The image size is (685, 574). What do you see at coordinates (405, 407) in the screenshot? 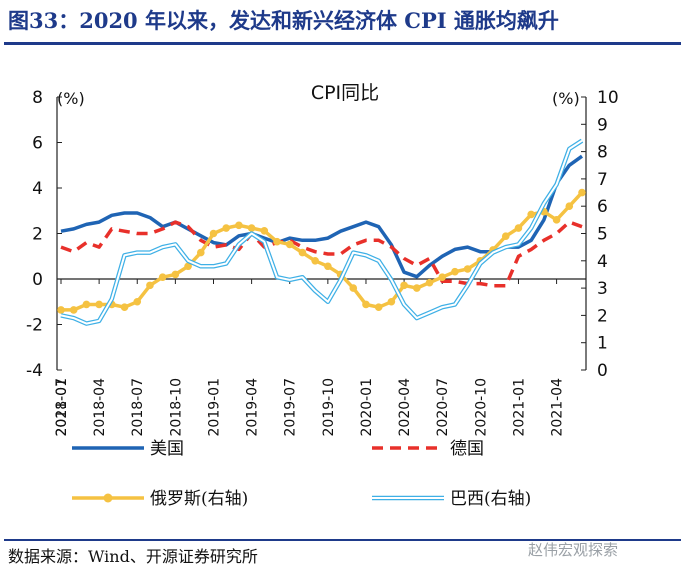
I see `x-tick-label: 2020-04` at bounding box center [405, 407].